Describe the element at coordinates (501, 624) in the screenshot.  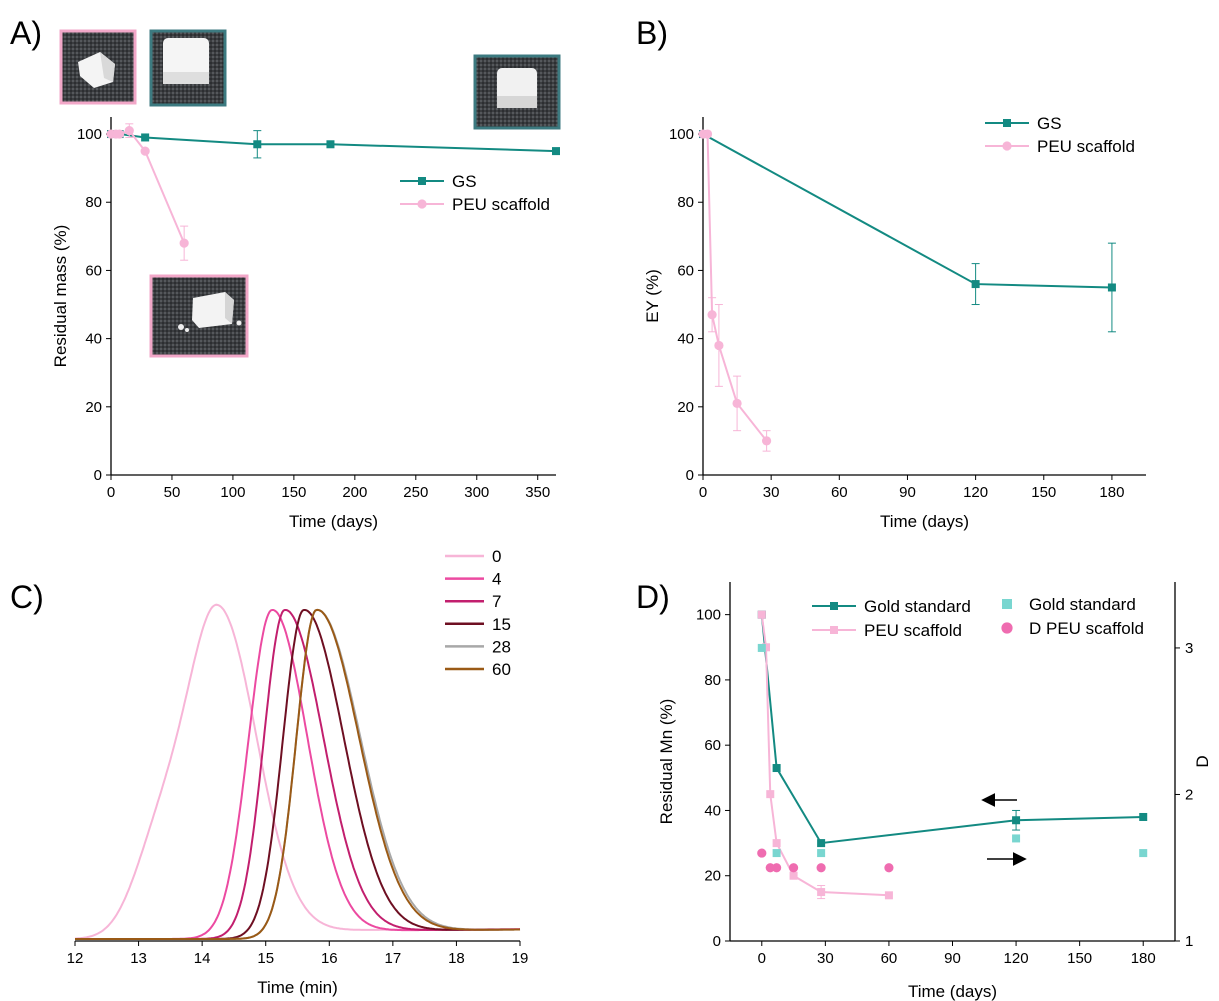
I see `legend-label: 15` at that location.